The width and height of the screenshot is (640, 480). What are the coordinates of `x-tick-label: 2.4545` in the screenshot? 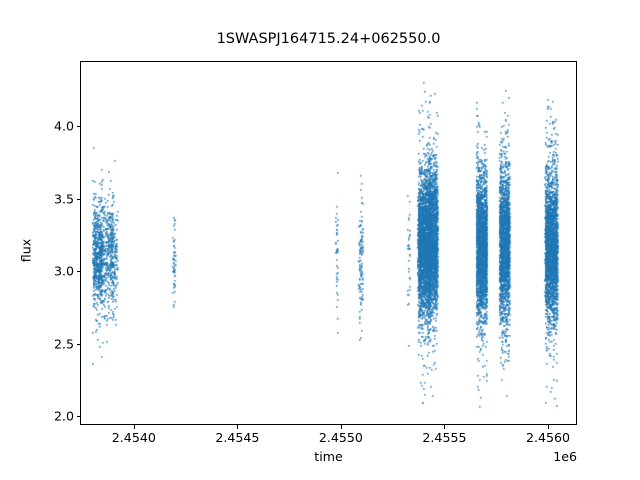 It's located at (237, 437).